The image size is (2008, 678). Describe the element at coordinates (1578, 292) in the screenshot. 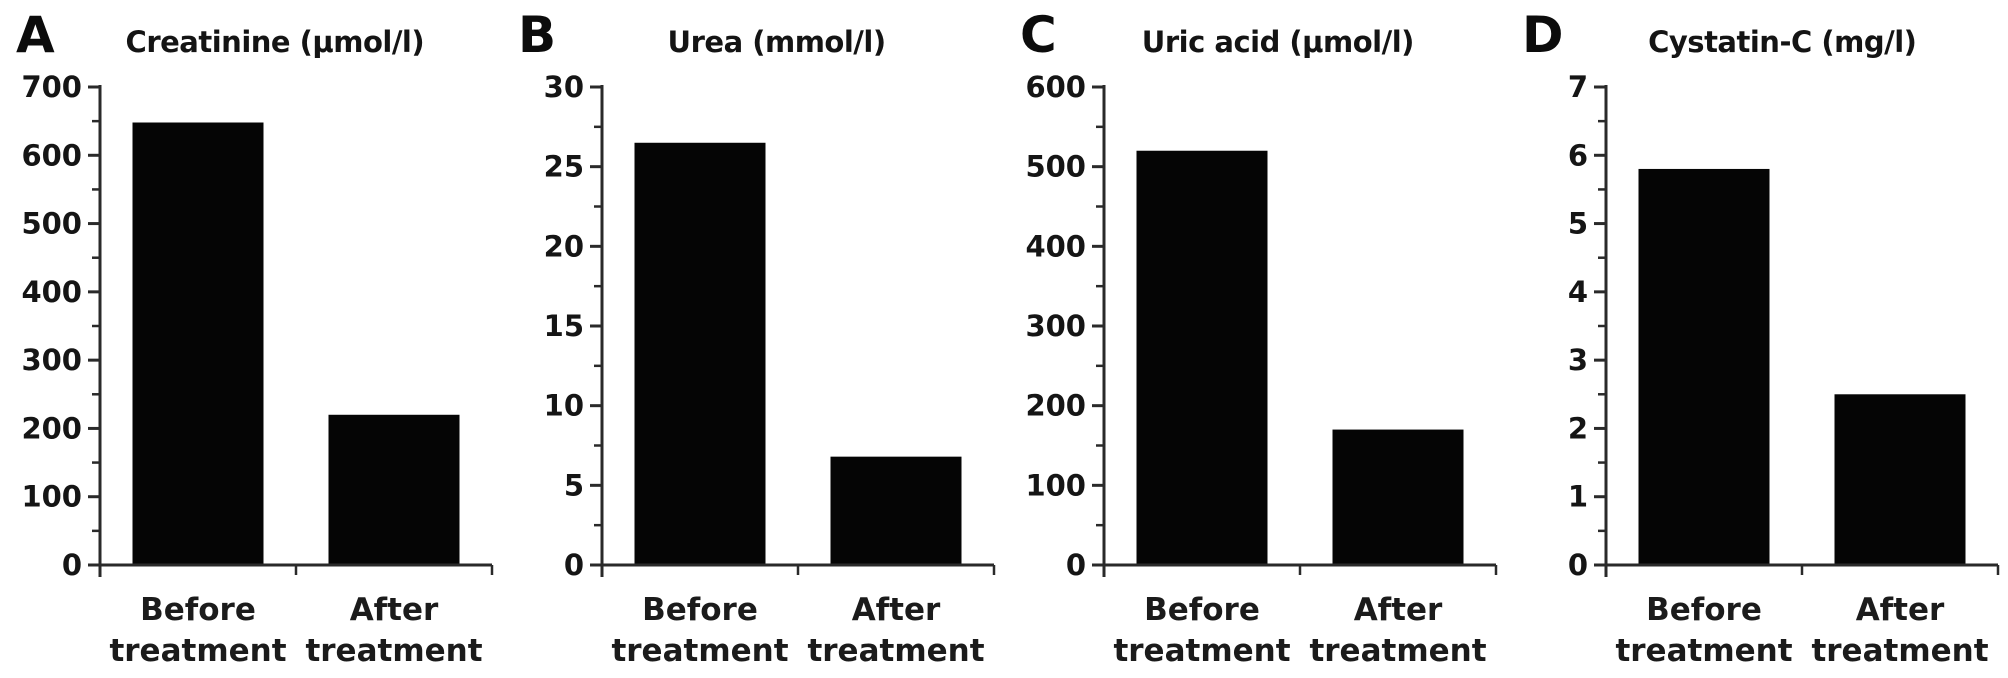

I see `y-tick-label: 4` at that location.